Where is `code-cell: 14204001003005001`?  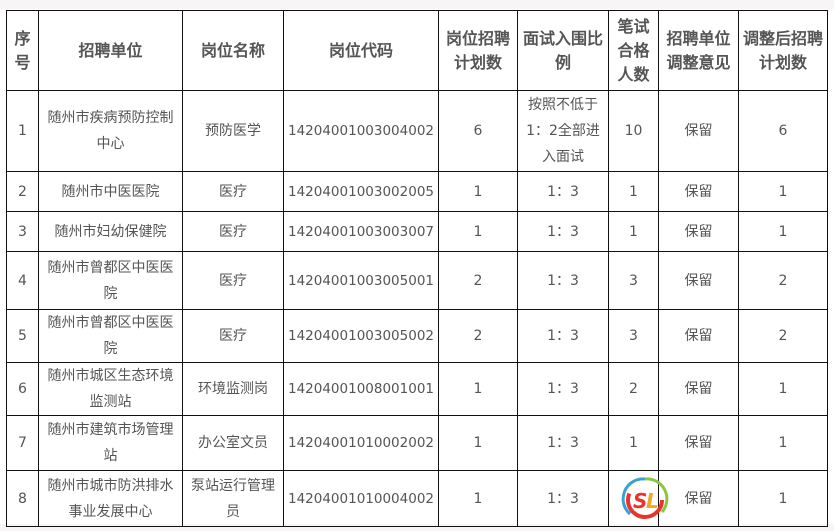
code-cell: 14204001003005001 is located at coordinates (361, 280).